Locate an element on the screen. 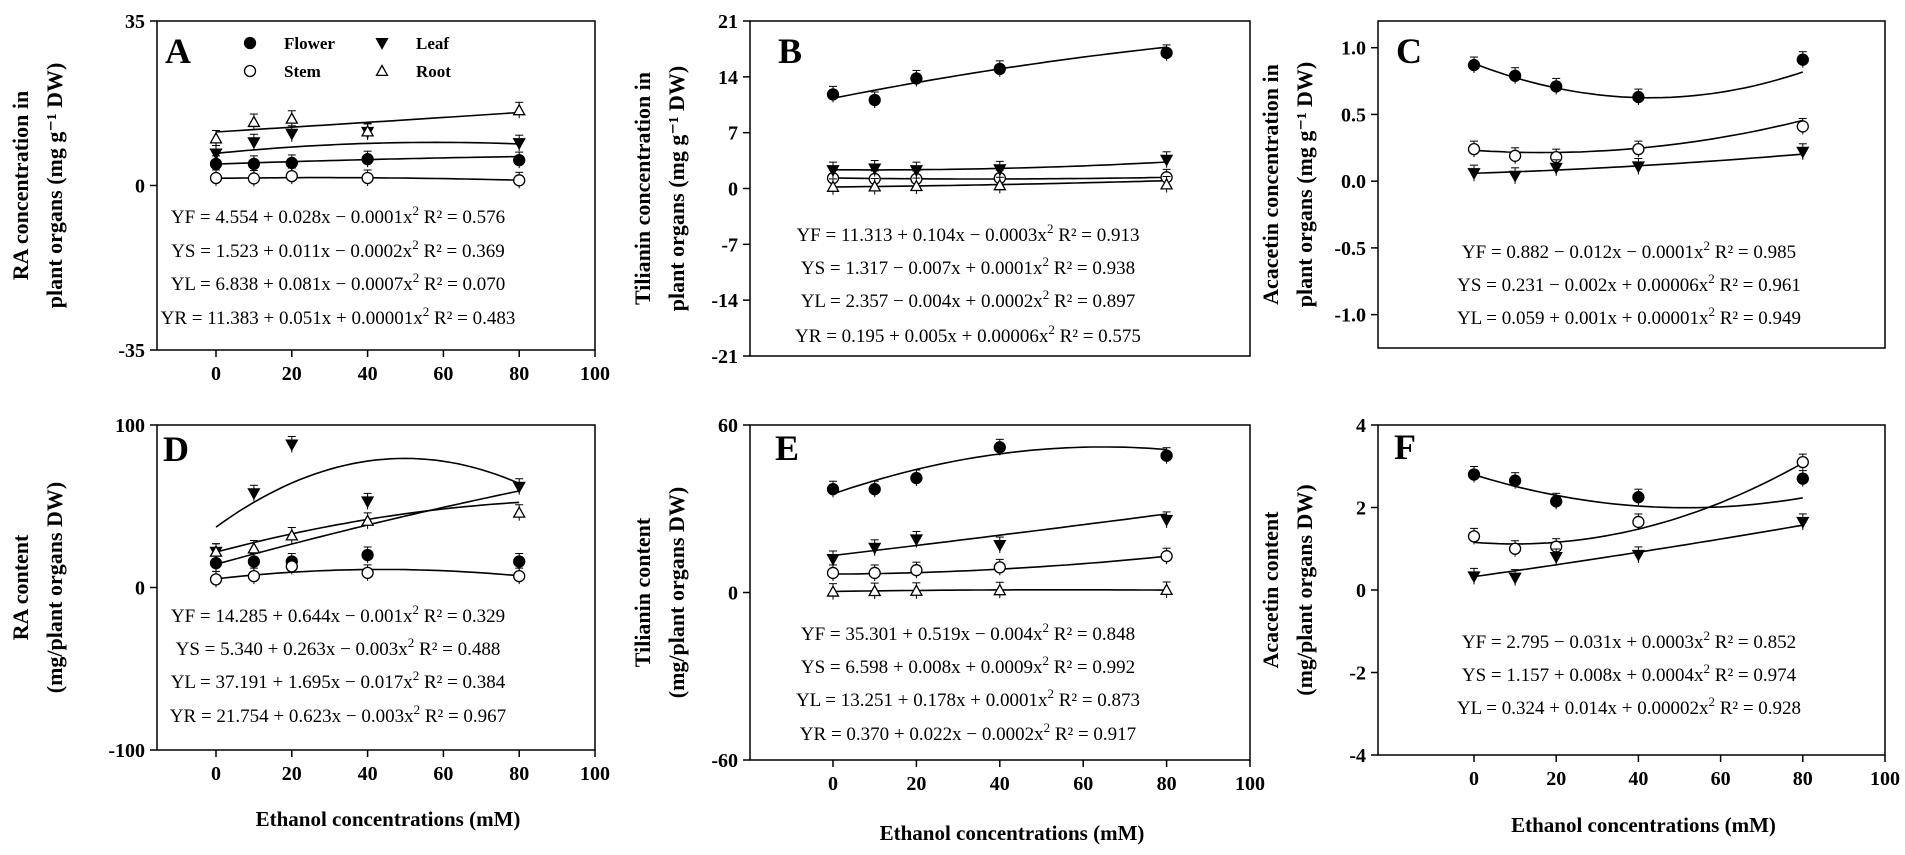 The image size is (1905, 855). y-tick-label: 2 is located at coordinates (1361, 509).